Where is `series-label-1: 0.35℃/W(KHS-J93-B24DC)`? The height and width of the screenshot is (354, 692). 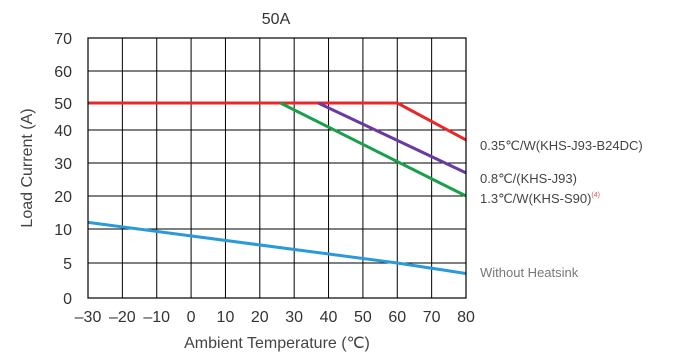
series-label-1: 0.35℃/W(KHS-J93-B24DC) is located at coordinates (561, 145).